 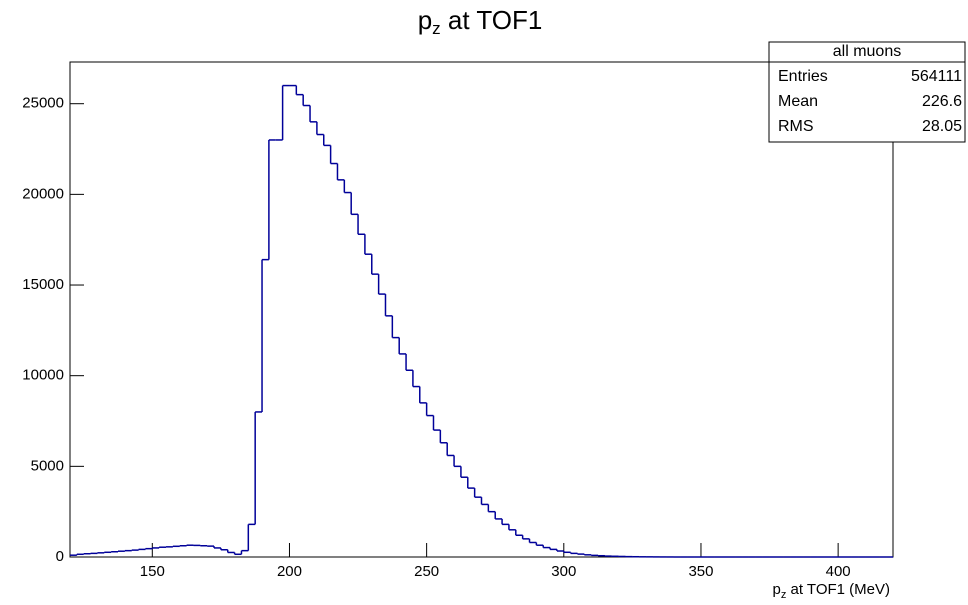 What do you see at coordinates (60, 556) in the screenshot?
I see `y-tick-label: 0` at bounding box center [60, 556].